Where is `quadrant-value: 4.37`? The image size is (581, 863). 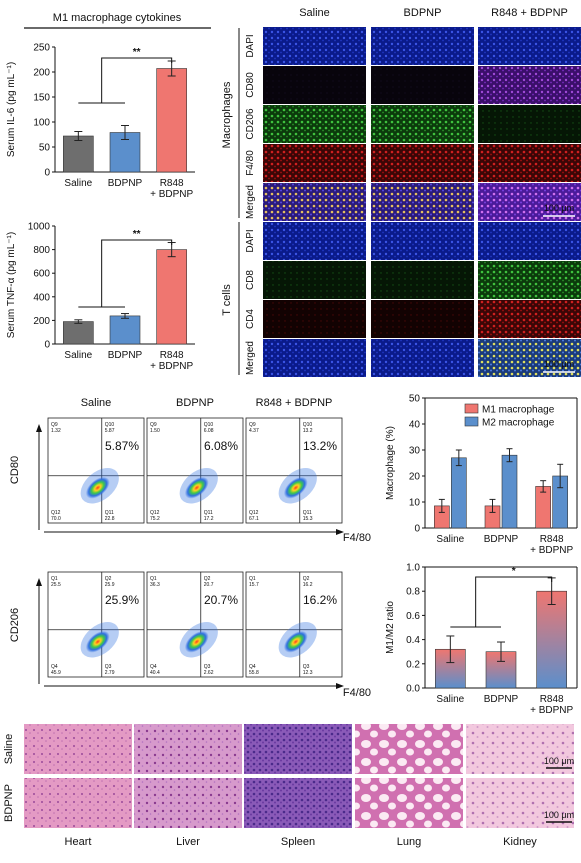
quadrant-value: 4.37 is located at coordinates (254, 431).